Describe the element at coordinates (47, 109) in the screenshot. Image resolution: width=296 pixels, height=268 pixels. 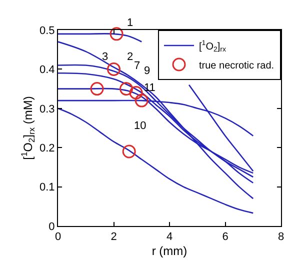
I see `y-tick-label: 0.3` at that location.